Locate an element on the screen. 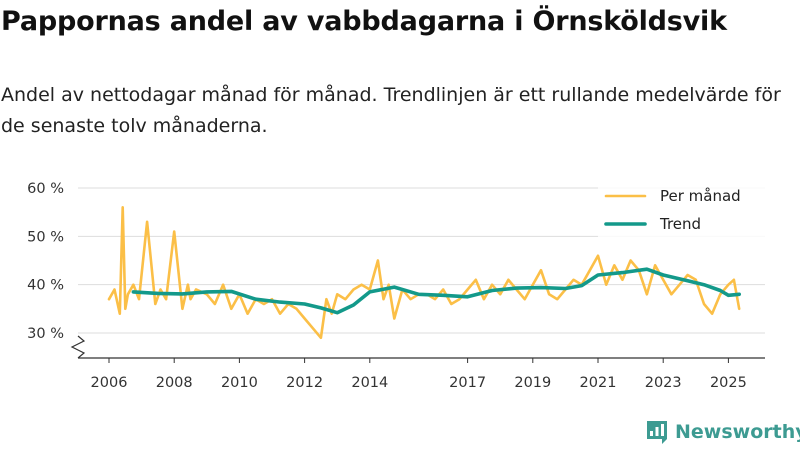 The width and height of the screenshot is (800, 450). legend-background is located at coordinates (682, 210).